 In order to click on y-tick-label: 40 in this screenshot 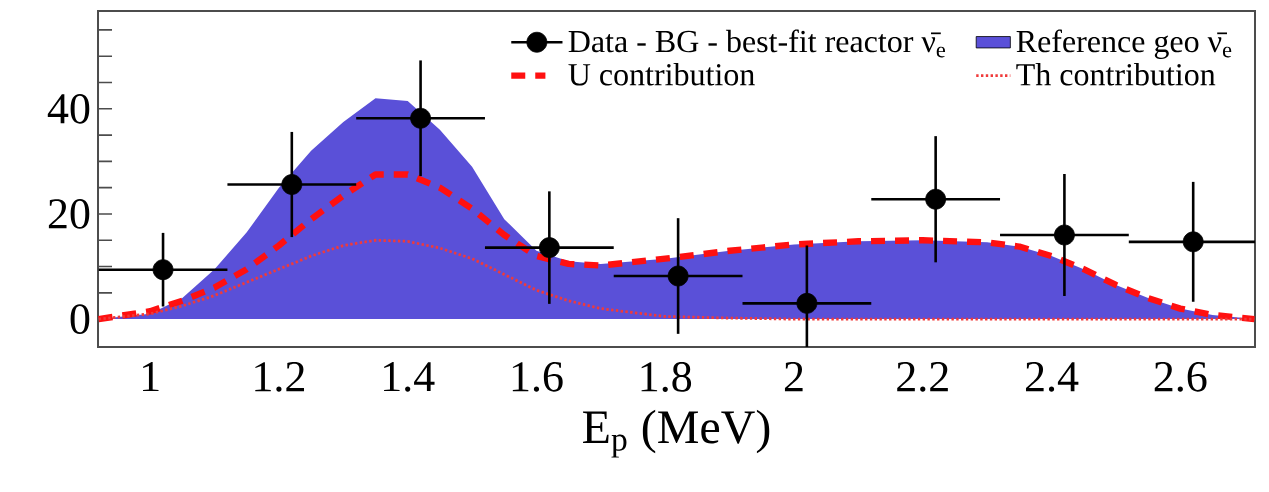, I will do `click(68, 108)`.